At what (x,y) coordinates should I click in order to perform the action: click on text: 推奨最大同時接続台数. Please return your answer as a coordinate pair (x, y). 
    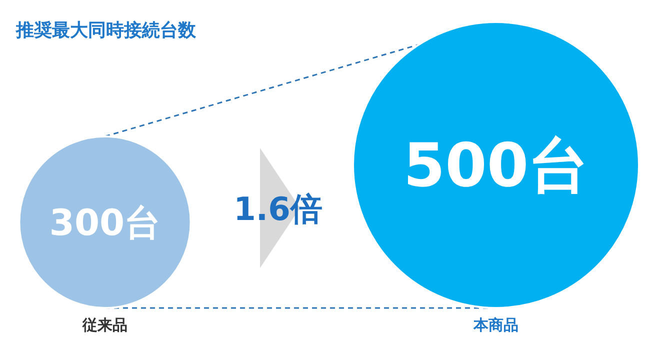
    Looking at the image, I should click on (106, 30).